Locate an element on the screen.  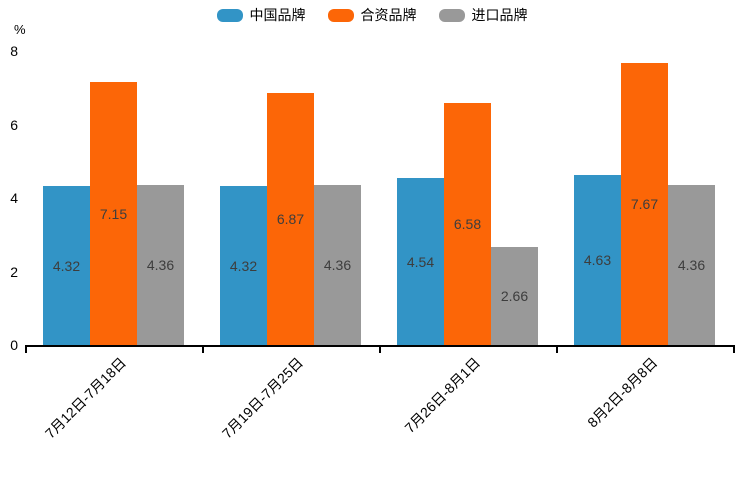
bar-中国品牌-7月19日-7月25日 is located at coordinates (243, 265).